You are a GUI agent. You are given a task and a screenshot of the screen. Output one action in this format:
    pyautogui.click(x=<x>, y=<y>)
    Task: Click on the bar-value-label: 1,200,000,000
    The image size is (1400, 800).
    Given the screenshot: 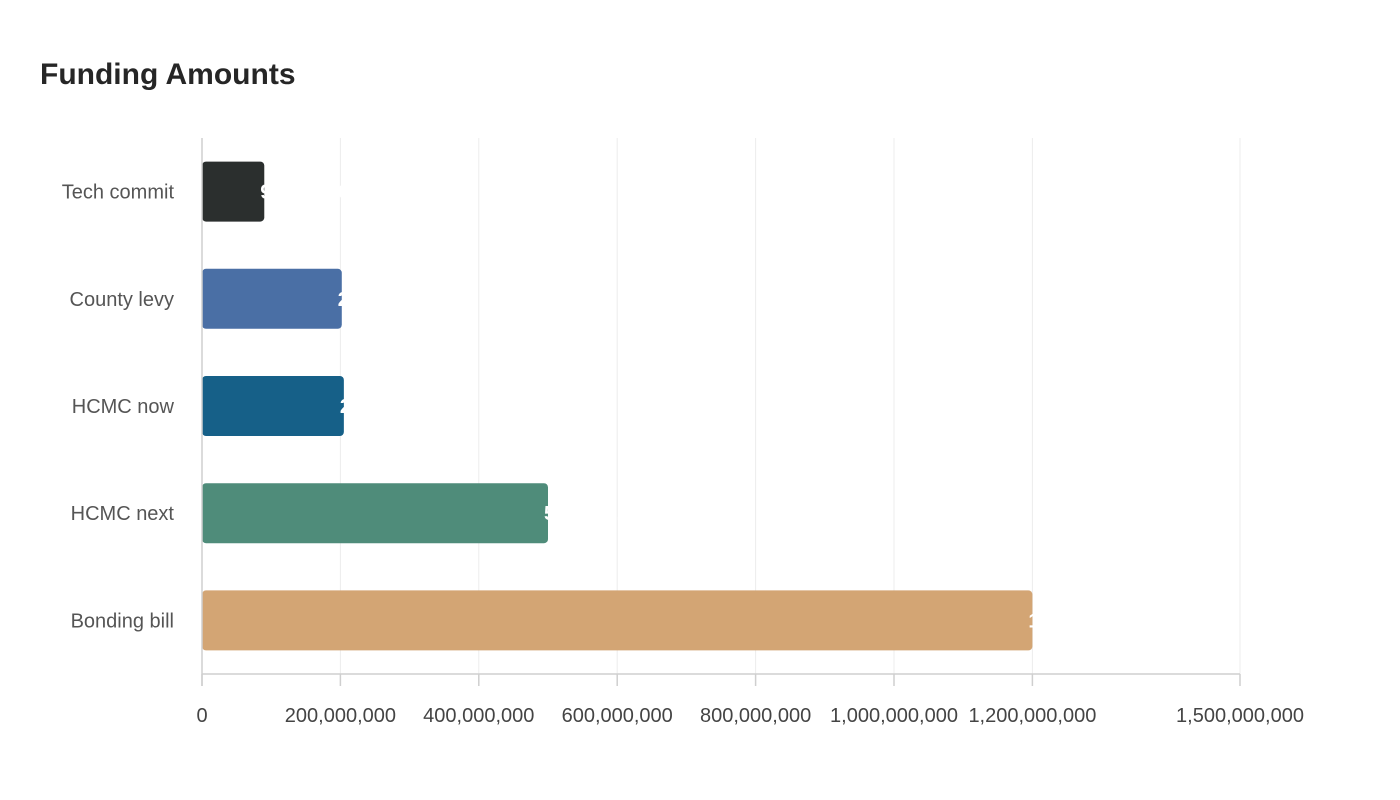 What is the action you would take?
    pyautogui.click(x=1092, y=621)
    